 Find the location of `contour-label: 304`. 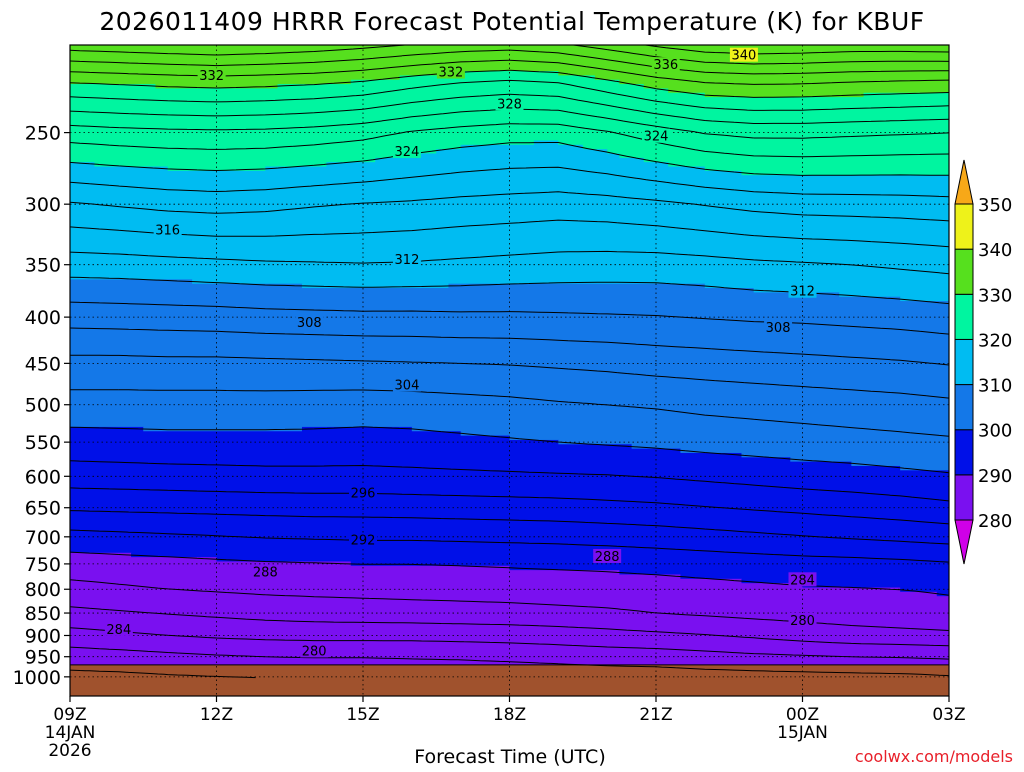

contour-label: 304 is located at coordinates (407, 386).